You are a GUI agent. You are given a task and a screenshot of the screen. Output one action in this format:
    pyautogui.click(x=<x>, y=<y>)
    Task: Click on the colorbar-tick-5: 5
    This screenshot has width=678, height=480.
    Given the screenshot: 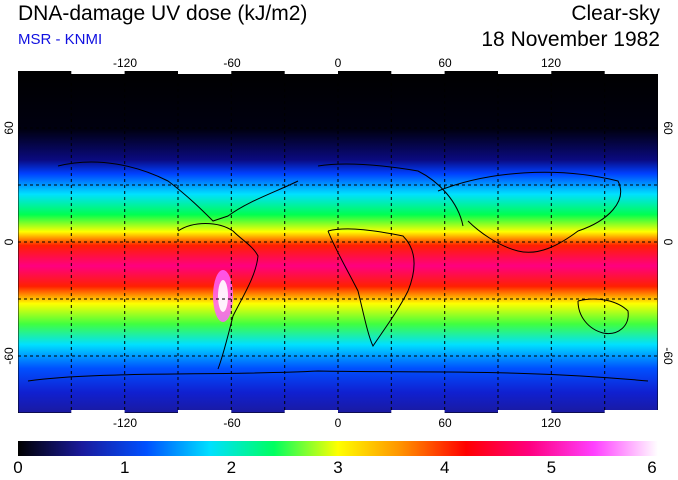 What is the action you would take?
    pyautogui.click(x=551, y=467)
    